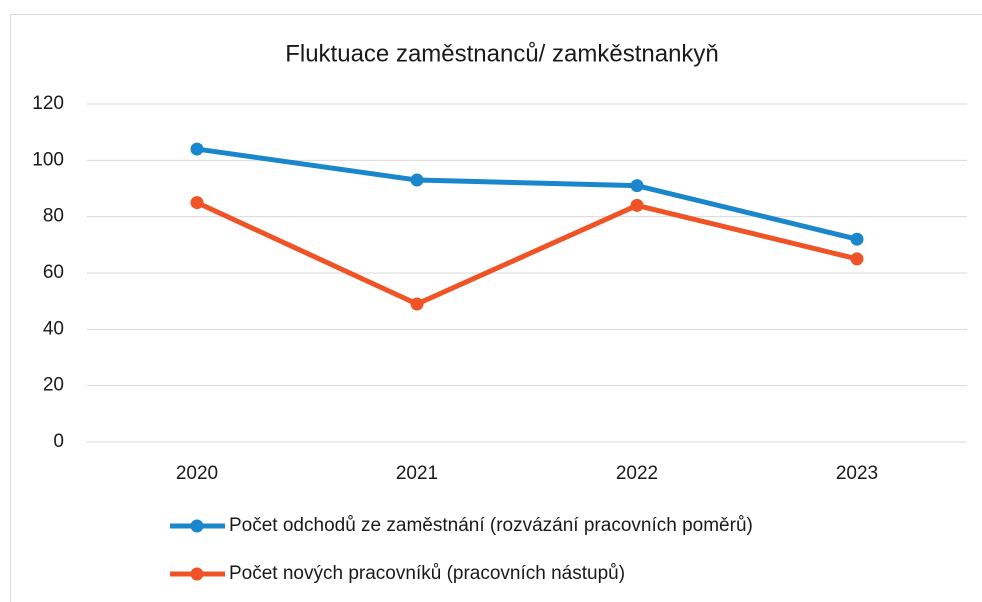 This screenshot has width=982, height=602. I want to click on x-tick-label: 2020, so click(197, 473).